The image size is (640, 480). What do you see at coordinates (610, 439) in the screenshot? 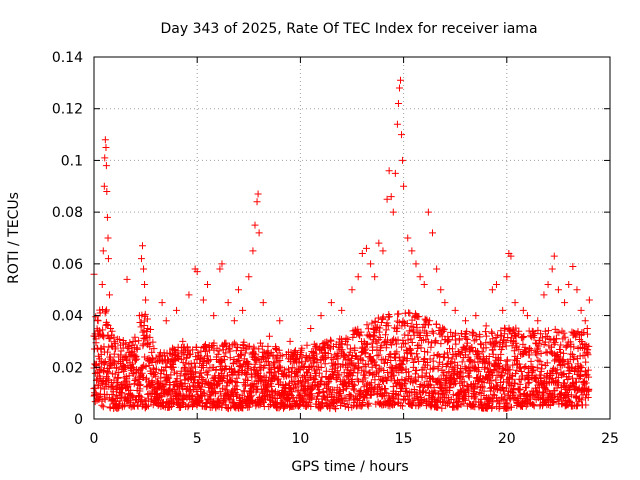
I see `x-tick-label: 25` at bounding box center [610, 439].